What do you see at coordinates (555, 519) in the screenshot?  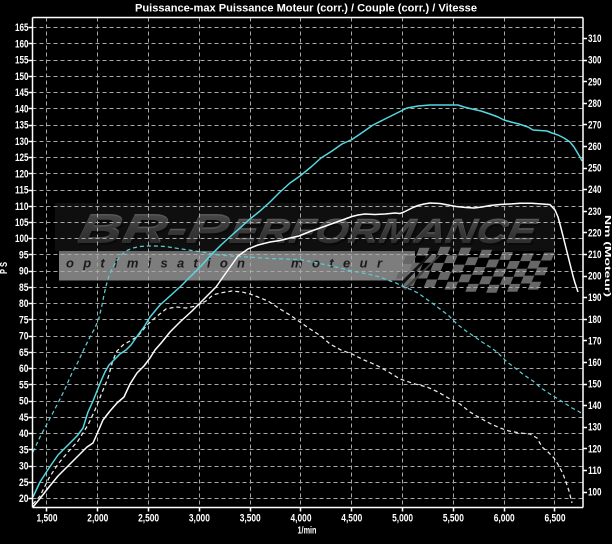 I see `svg-text: 6,500` at bounding box center [555, 519].